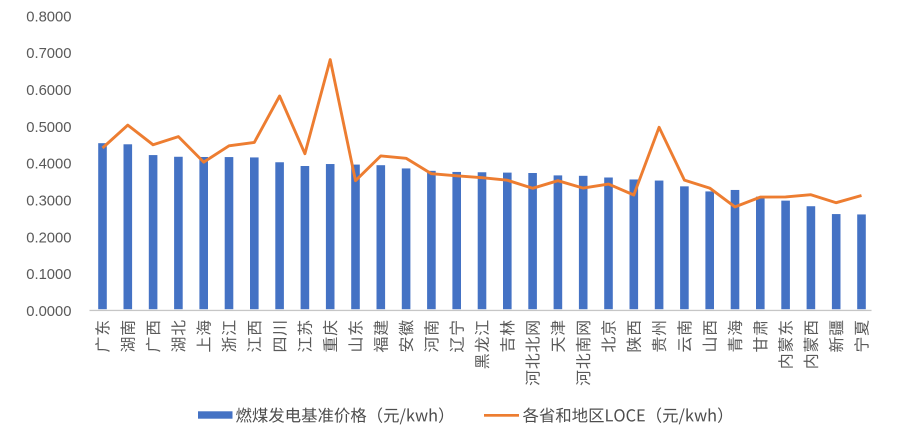 The width and height of the screenshot is (900, 443). I want to click on svg-text: 0.1000, so click(48, 275).